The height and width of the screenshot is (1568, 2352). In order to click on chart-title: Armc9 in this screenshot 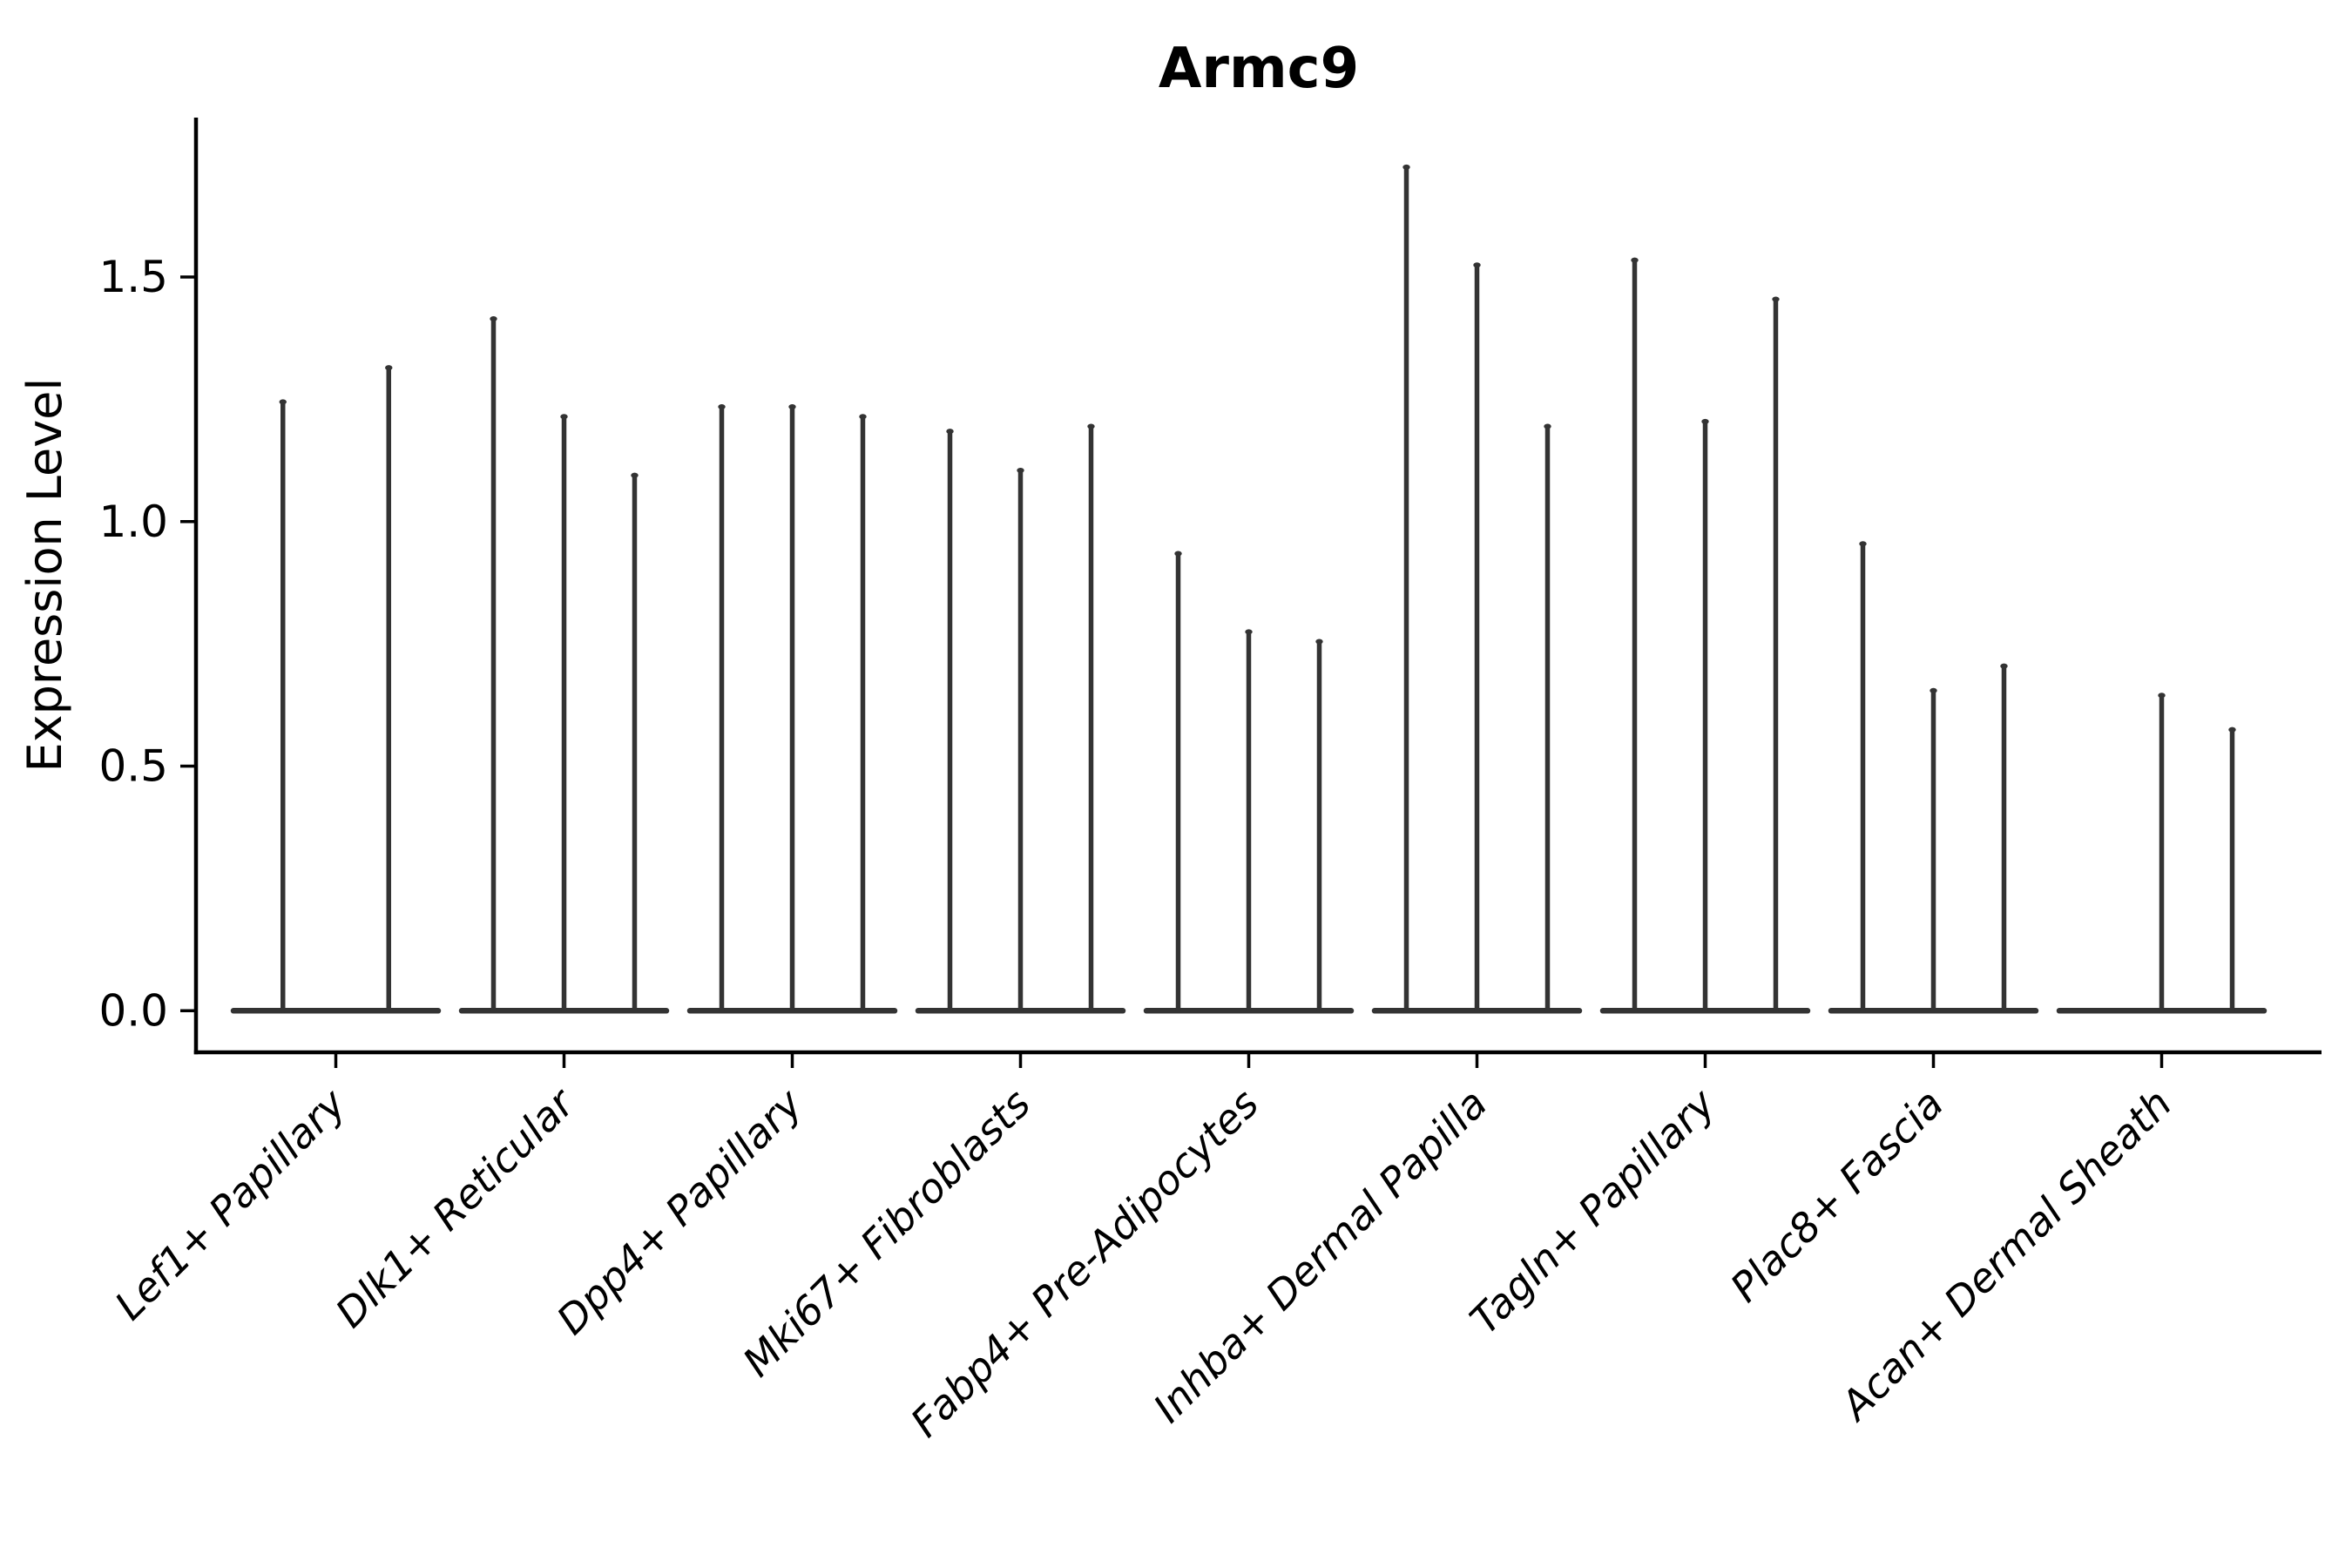, I will do `click(1259, 69)`.